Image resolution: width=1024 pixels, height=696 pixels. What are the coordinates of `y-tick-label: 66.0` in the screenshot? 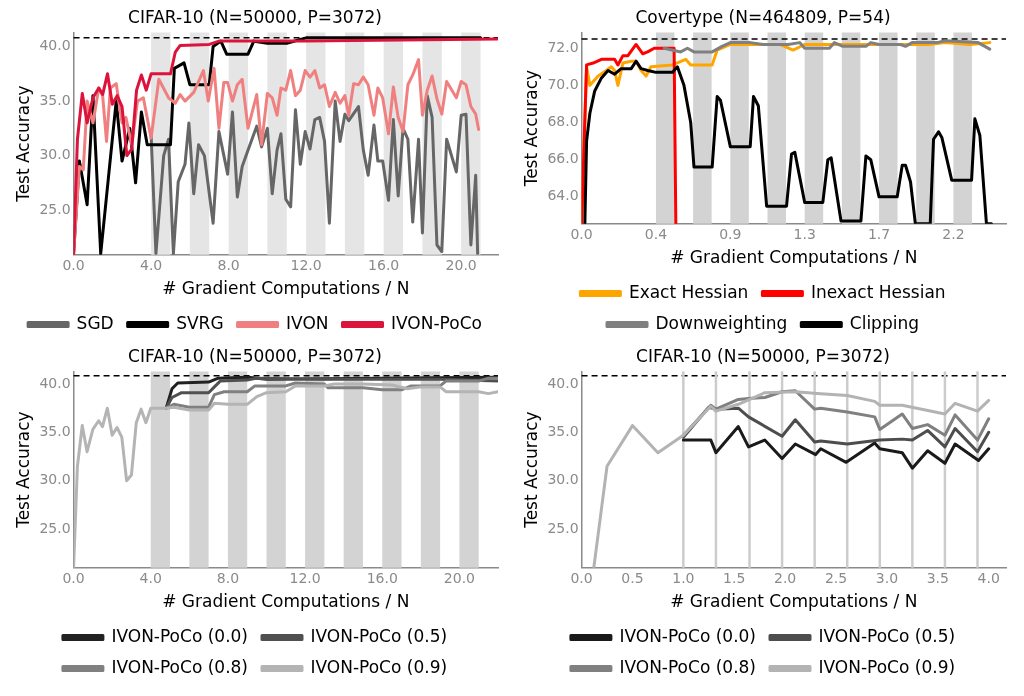 It's located at (563, 158).